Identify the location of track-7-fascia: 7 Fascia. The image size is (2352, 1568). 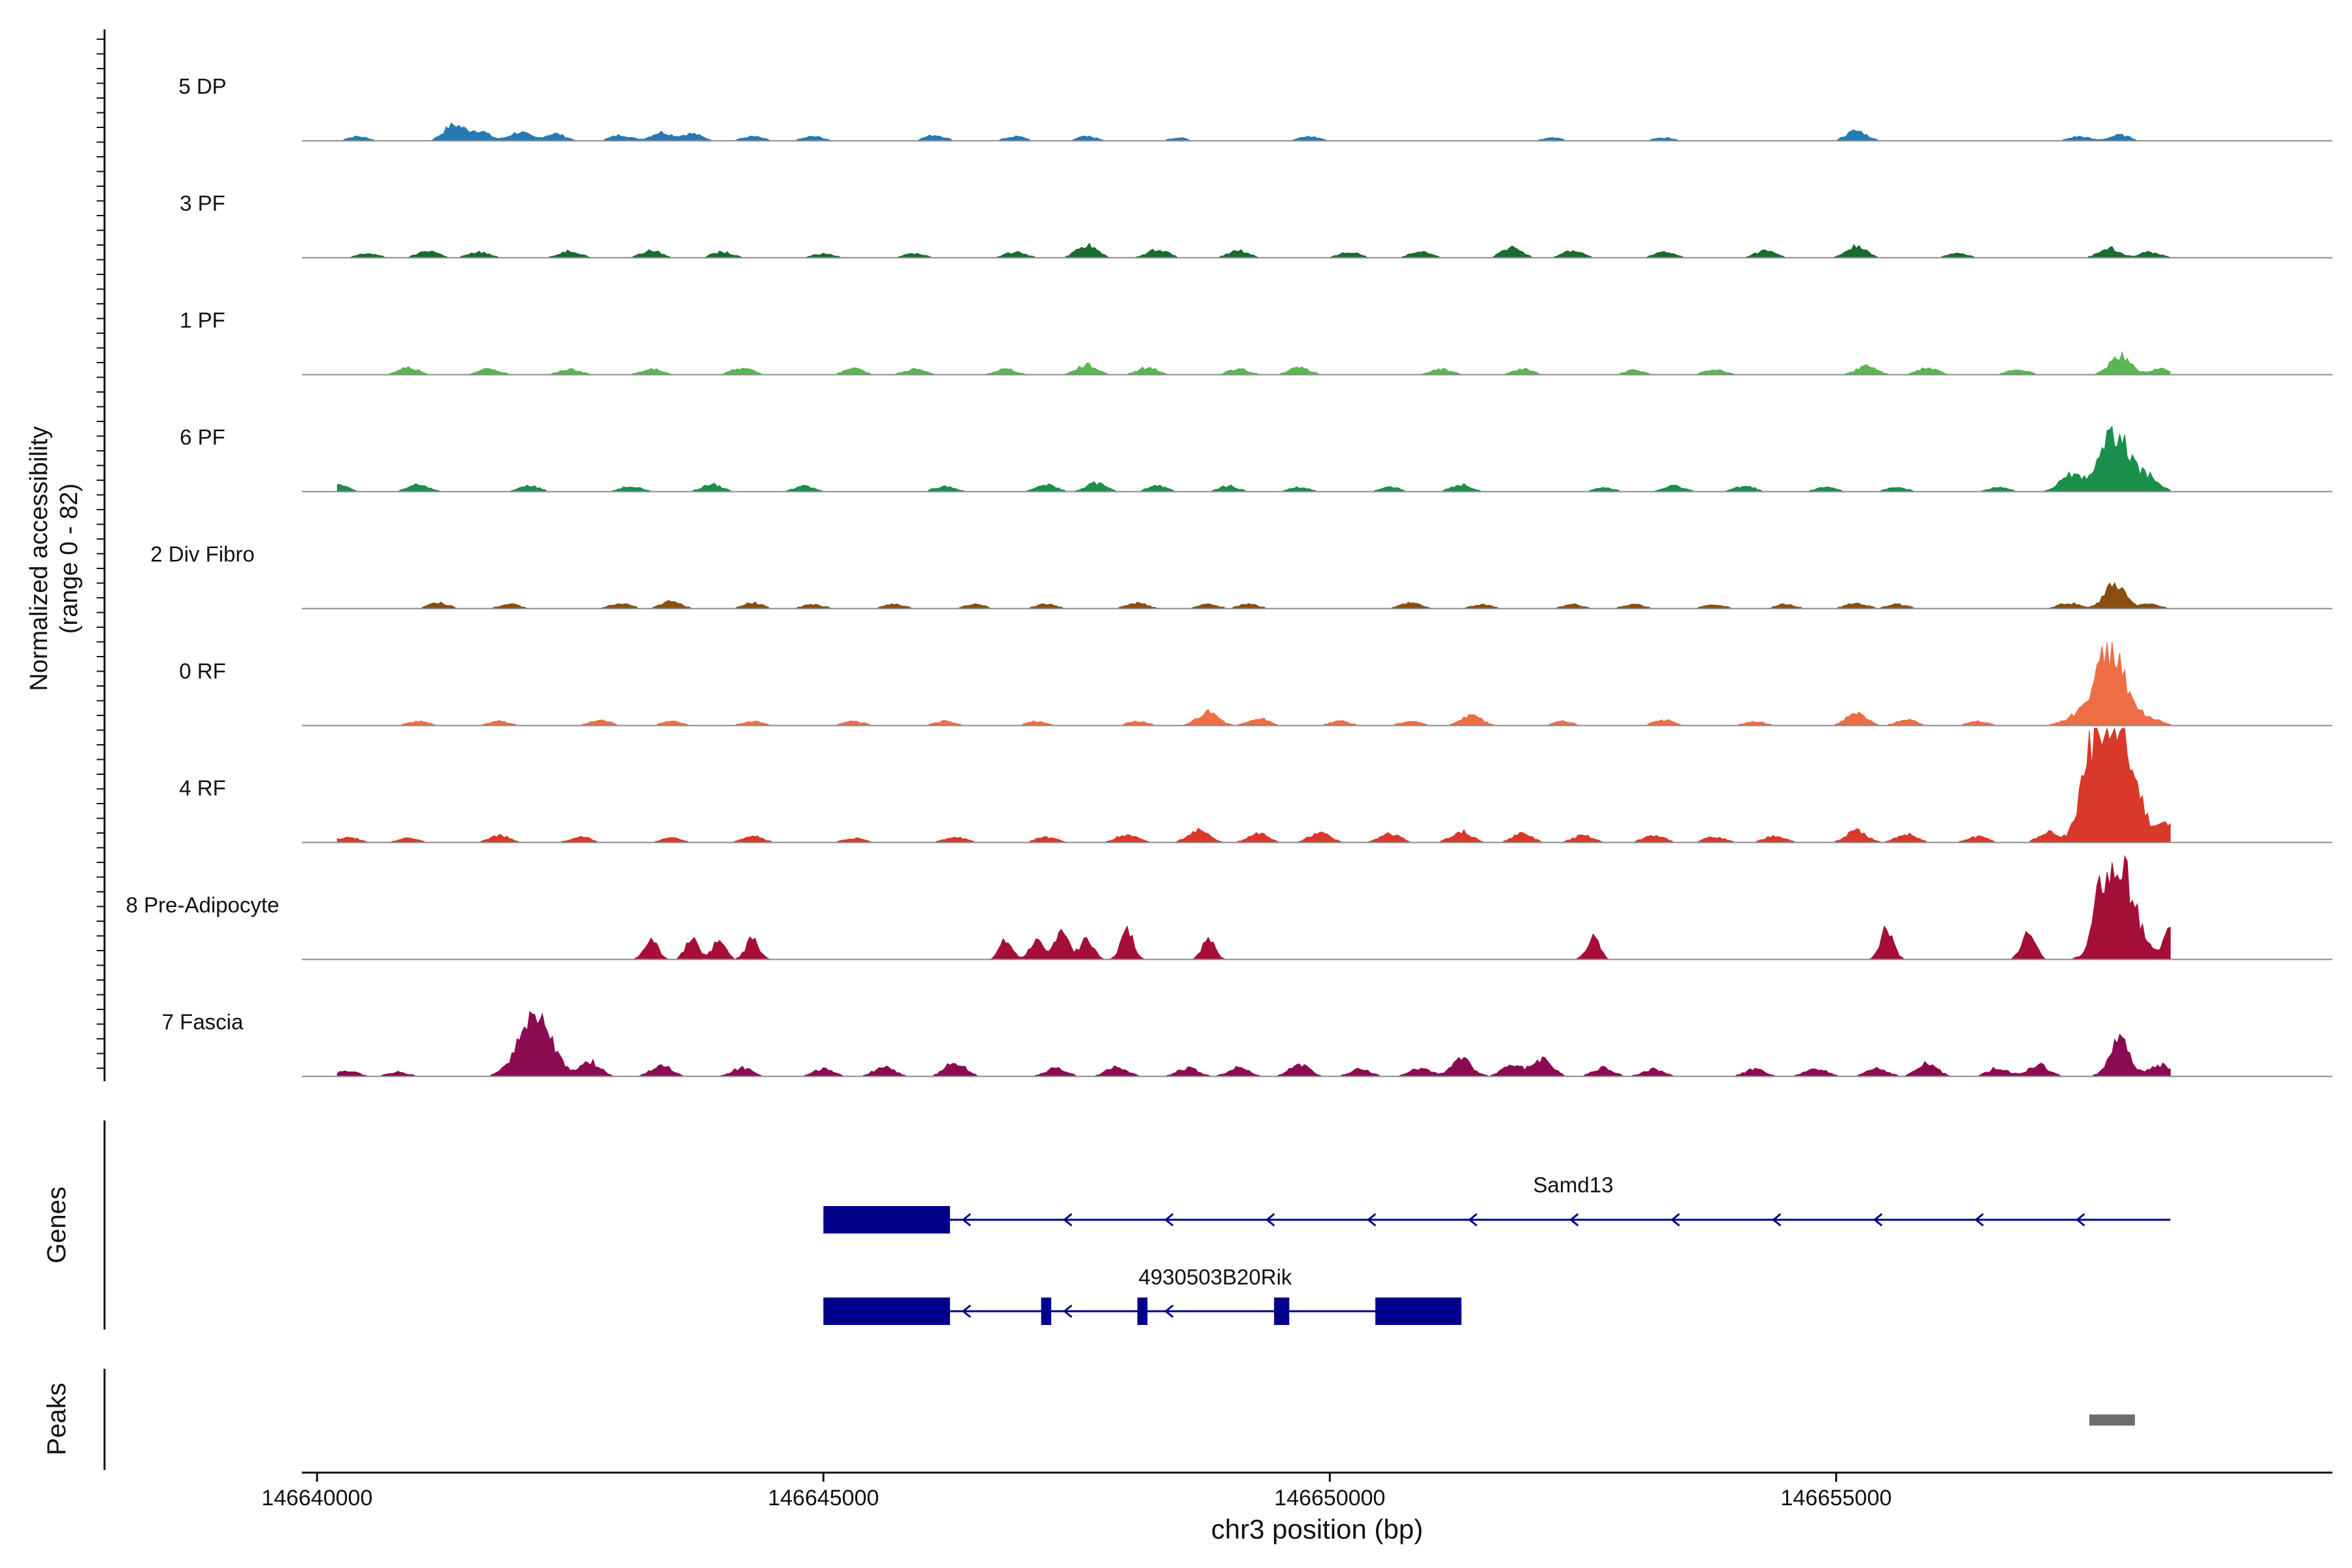
(1247, 1043).